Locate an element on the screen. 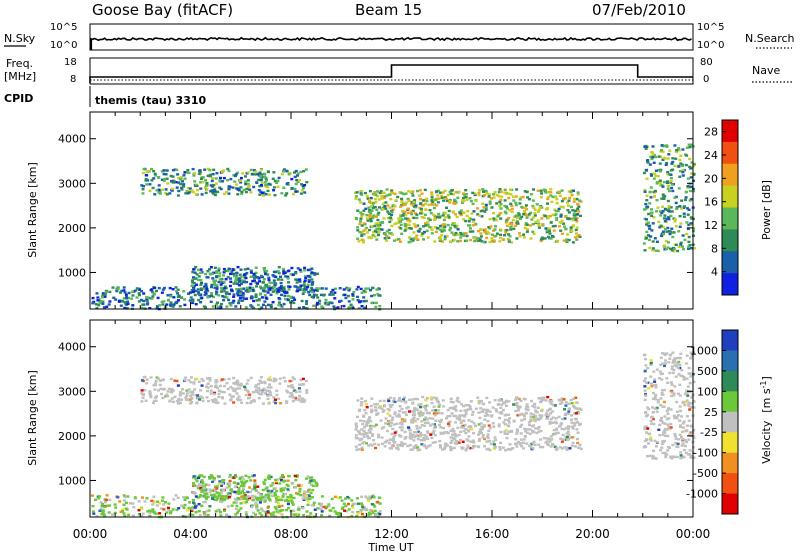 This screenshot has height=554, width=800. freq-trace is located at coordinates (391, 73).